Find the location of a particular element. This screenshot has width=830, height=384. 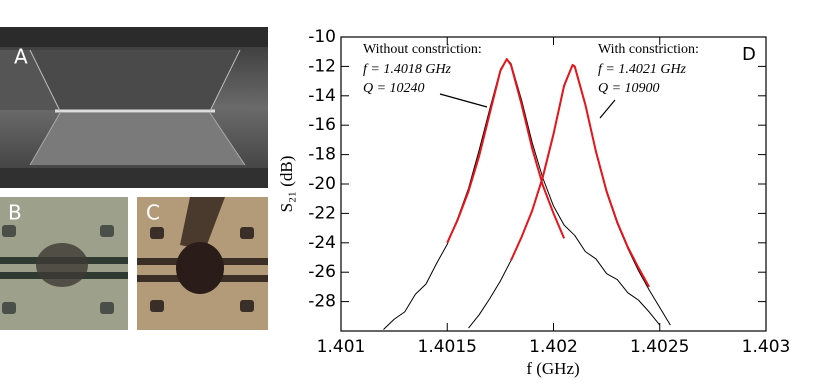

annotation: Q = 10240 is located at coordinates (394, 88).